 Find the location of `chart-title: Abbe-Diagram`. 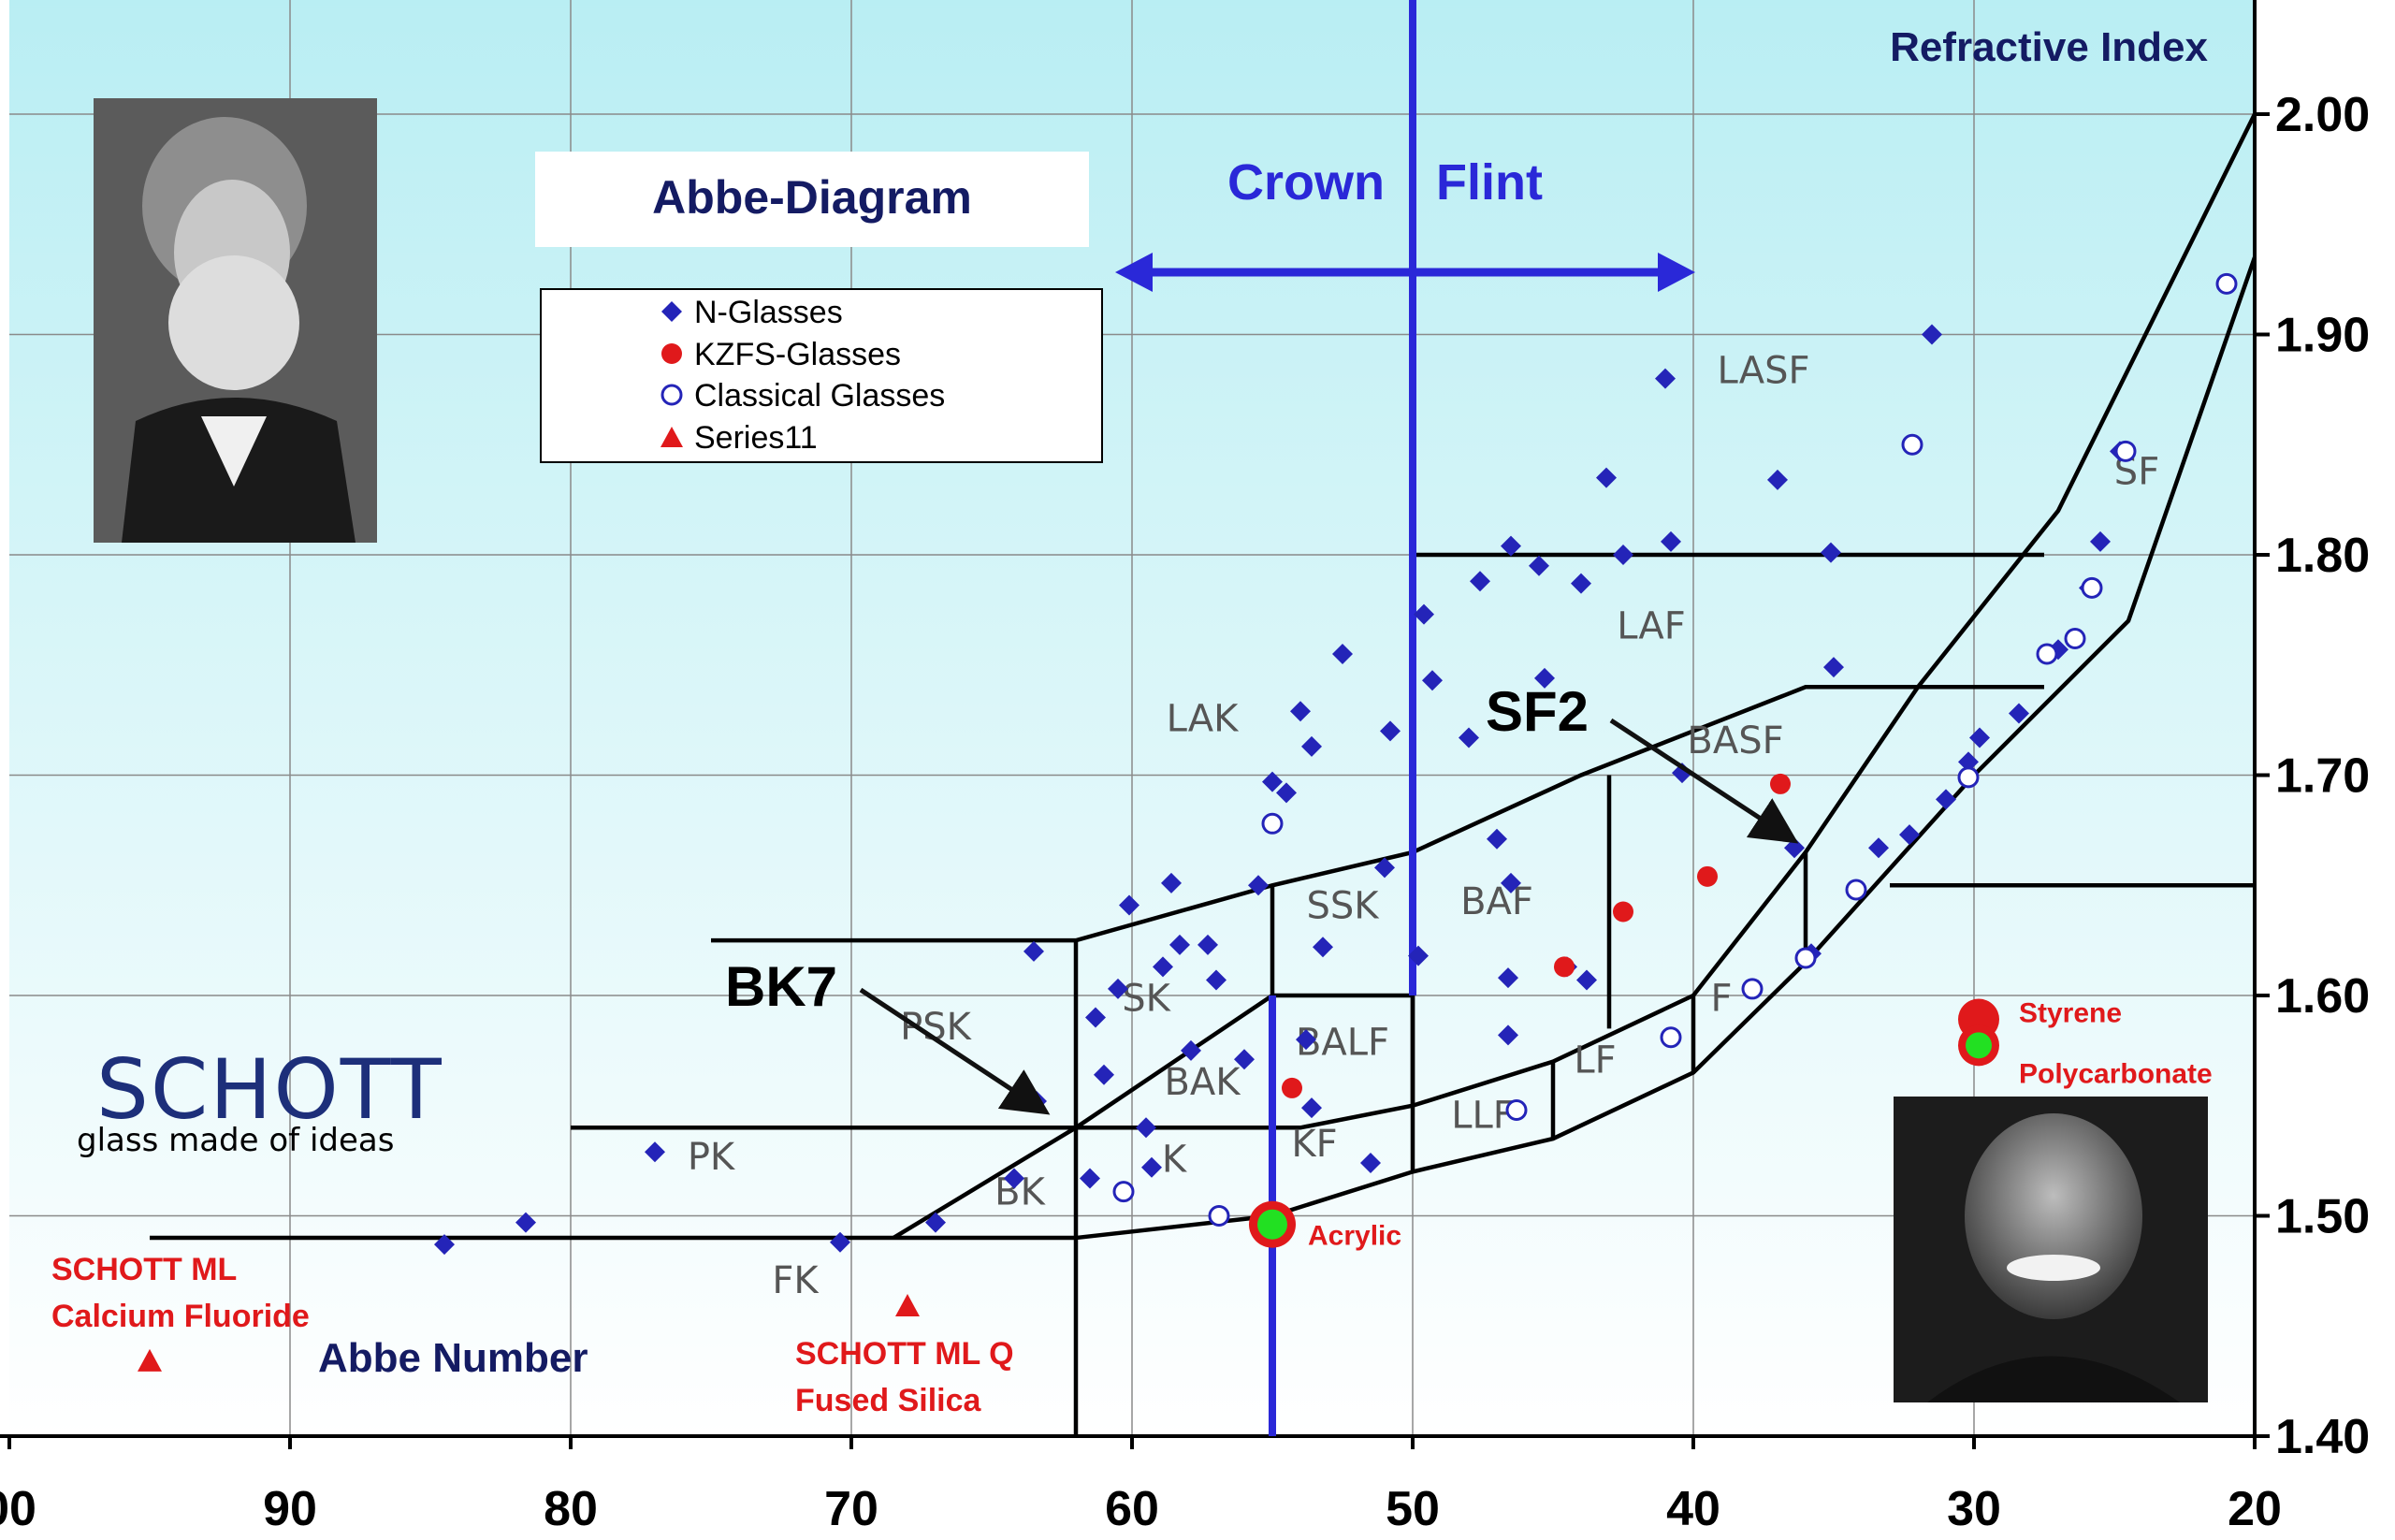

chart-title: Abbe-Diagram is located at coordinates (812, 198).